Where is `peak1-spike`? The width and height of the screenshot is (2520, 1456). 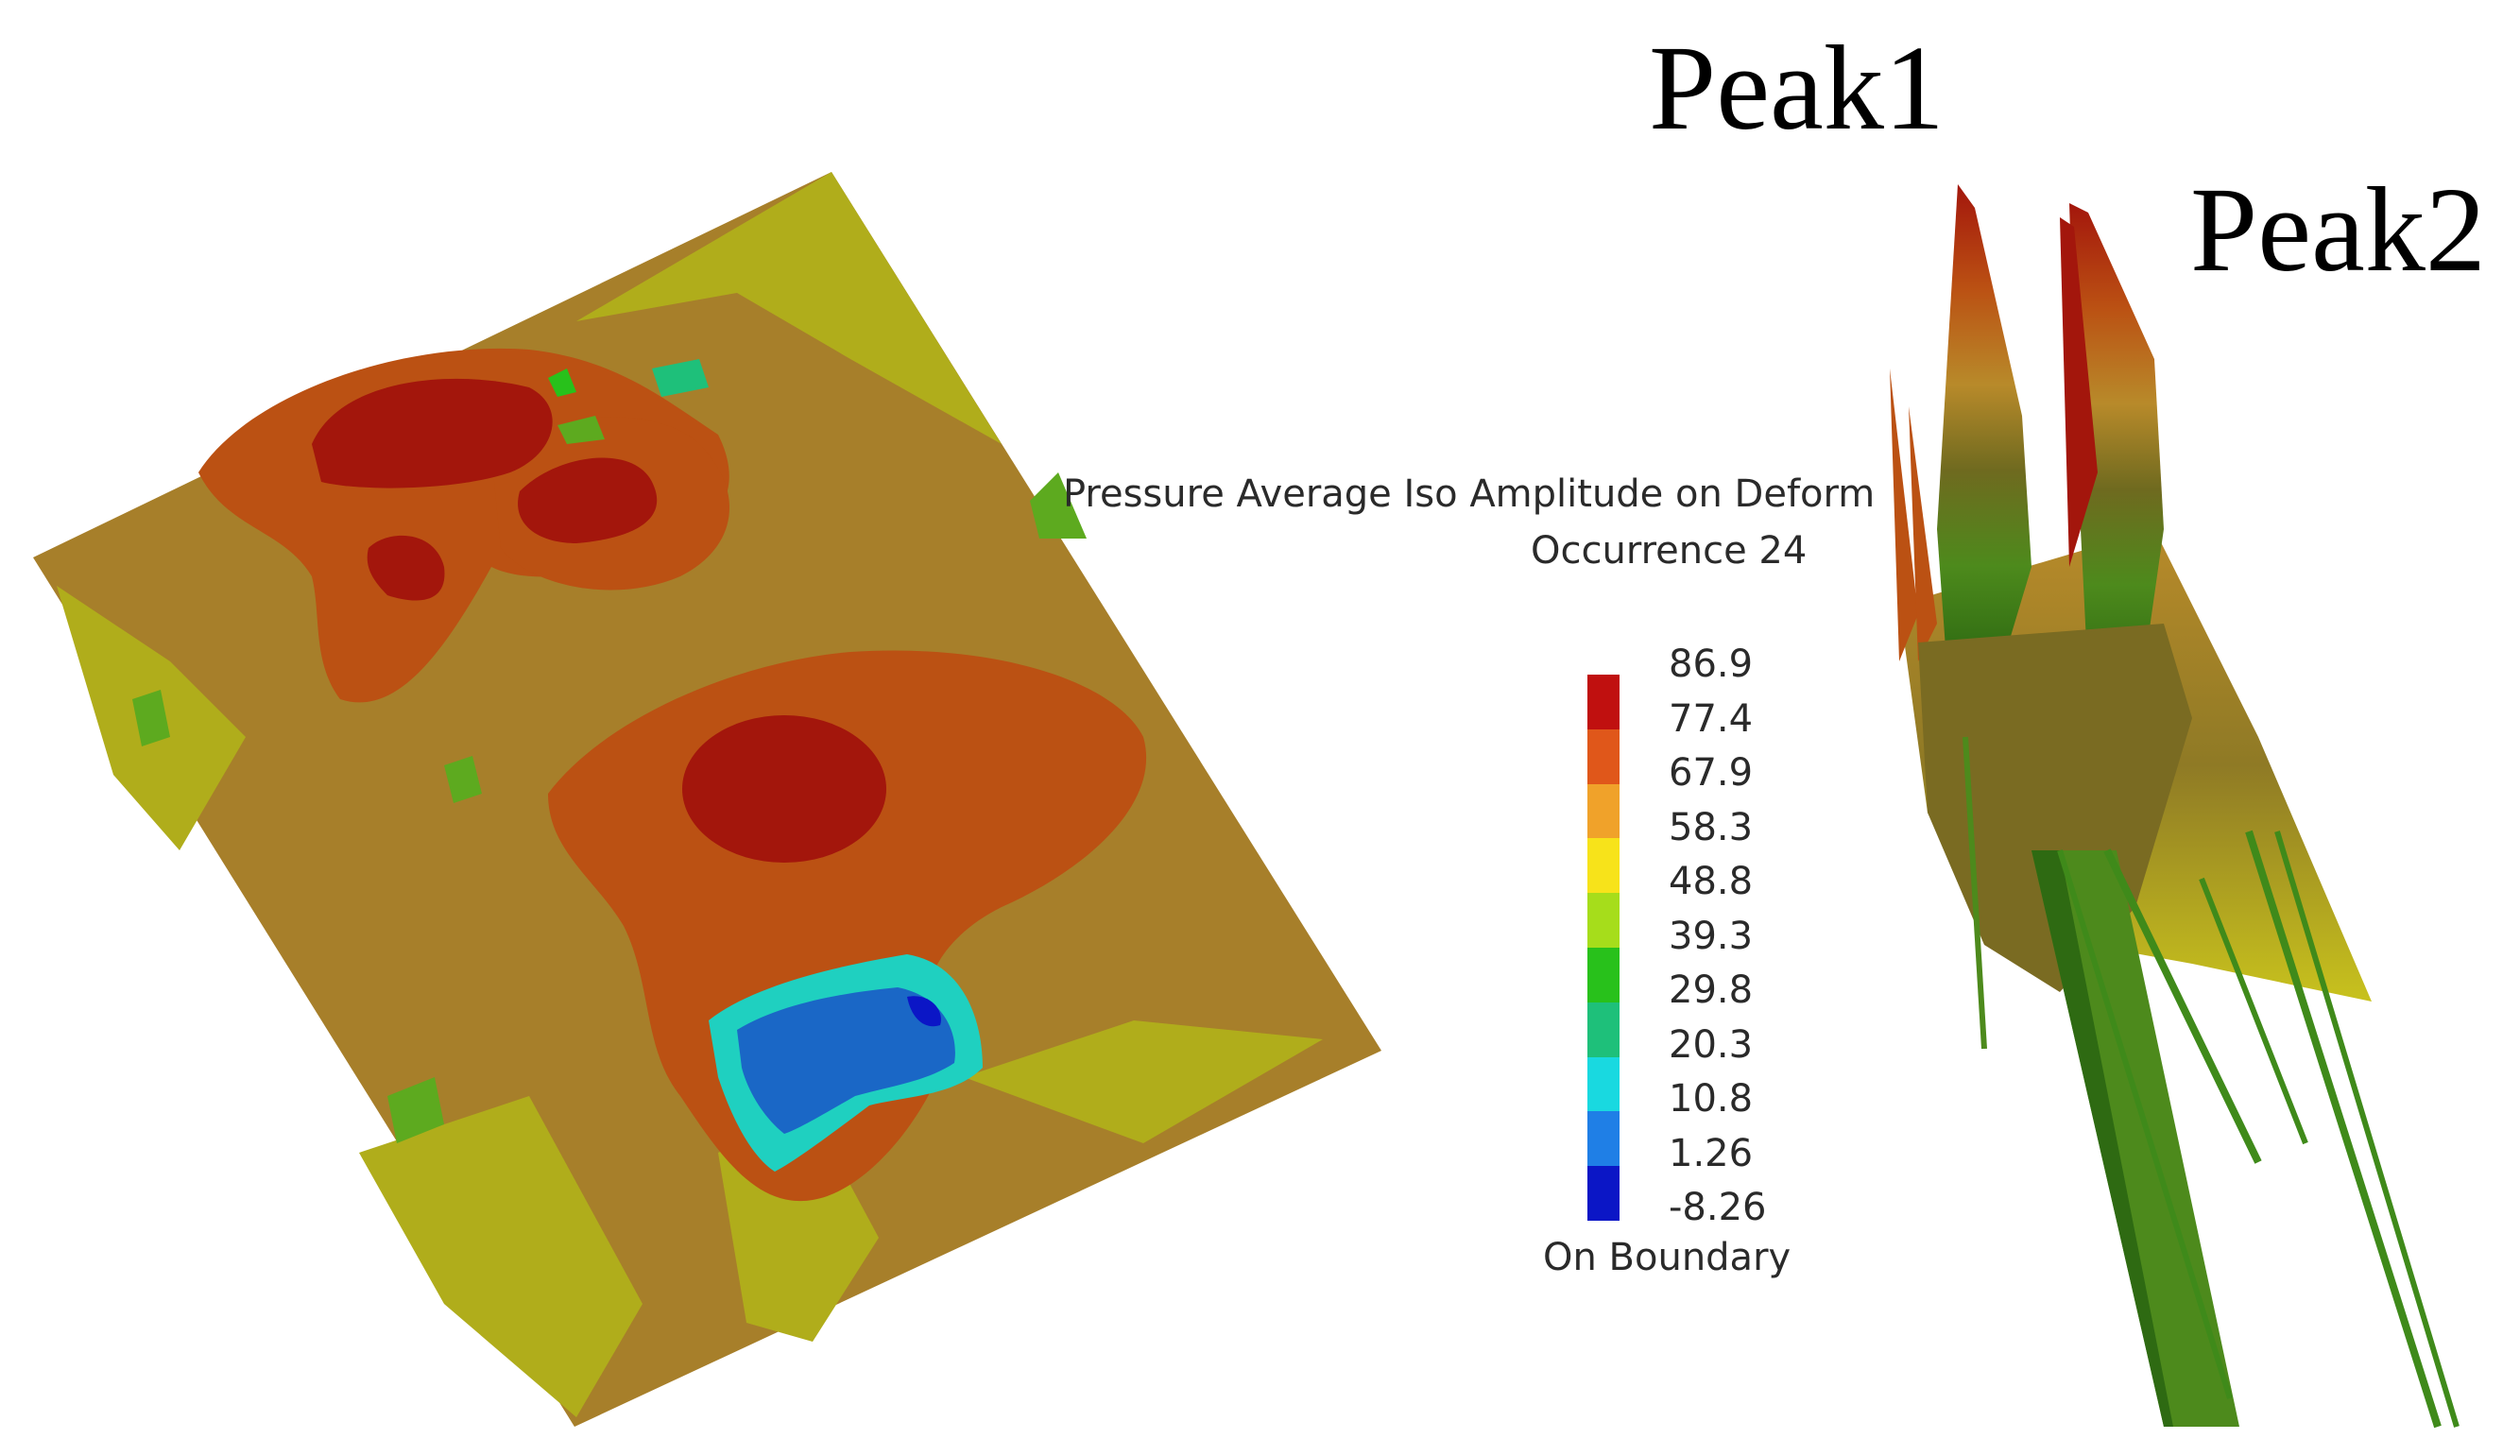 peak1-spike is located at coordinates (1984, 422).